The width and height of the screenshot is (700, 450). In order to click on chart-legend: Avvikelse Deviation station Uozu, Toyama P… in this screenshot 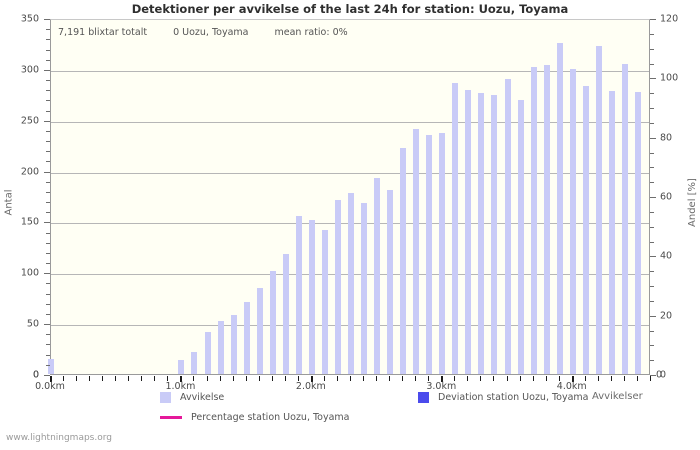, I will do `click(350, 411)`.